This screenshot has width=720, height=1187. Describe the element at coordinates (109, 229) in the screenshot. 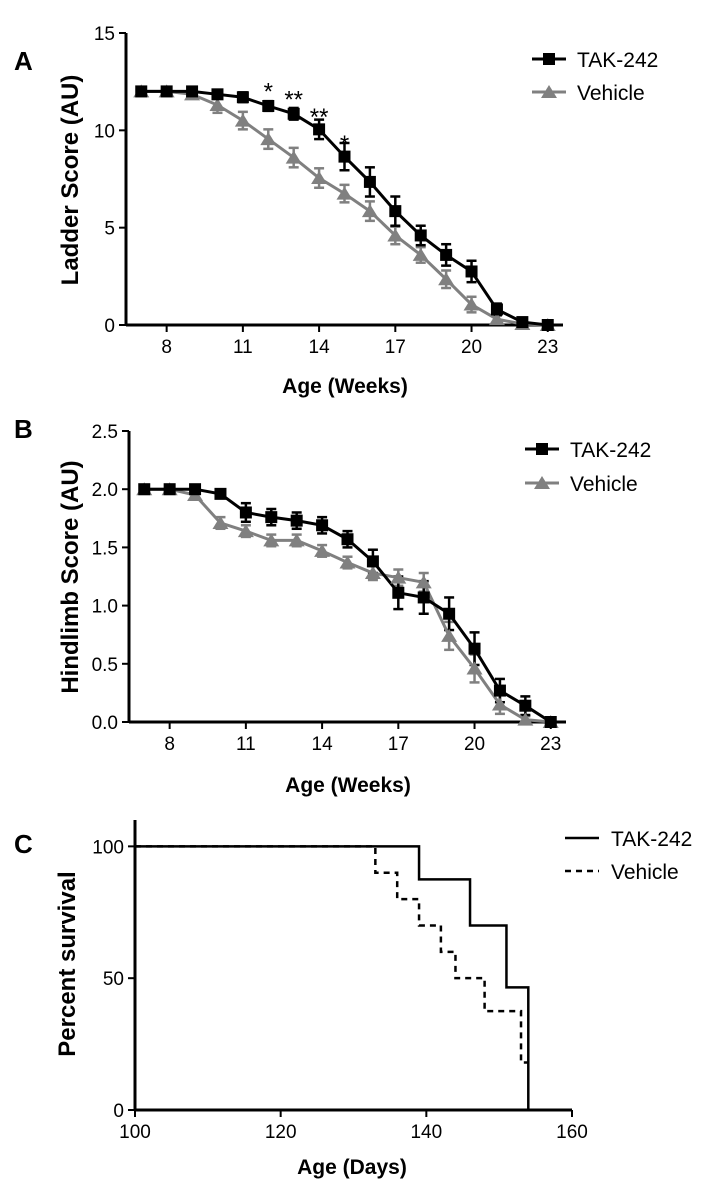

I see `y-tick-label: 5` at that location.